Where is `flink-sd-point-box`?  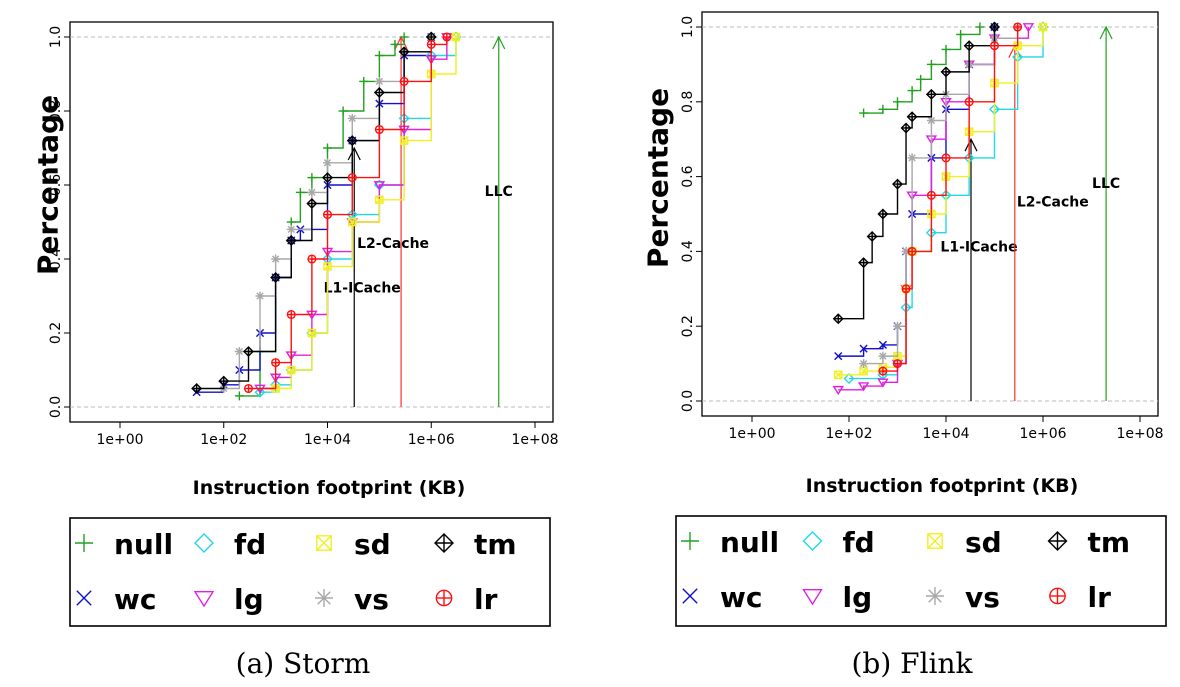
flink-sd-point-box is located at coordinates (1043, 27).